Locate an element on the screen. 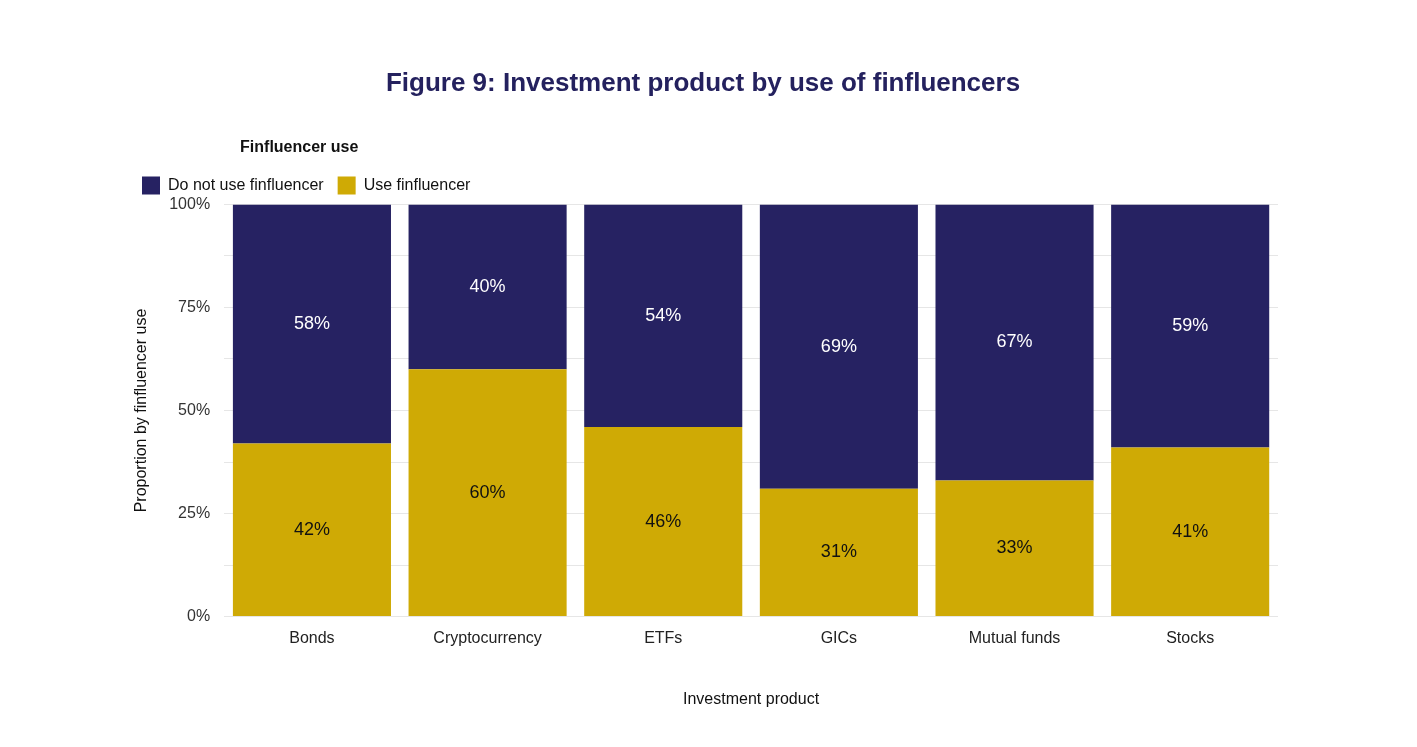 The image size is (1417, 747). legend-label: Use finfluencer is located at coordinates (417, 184).